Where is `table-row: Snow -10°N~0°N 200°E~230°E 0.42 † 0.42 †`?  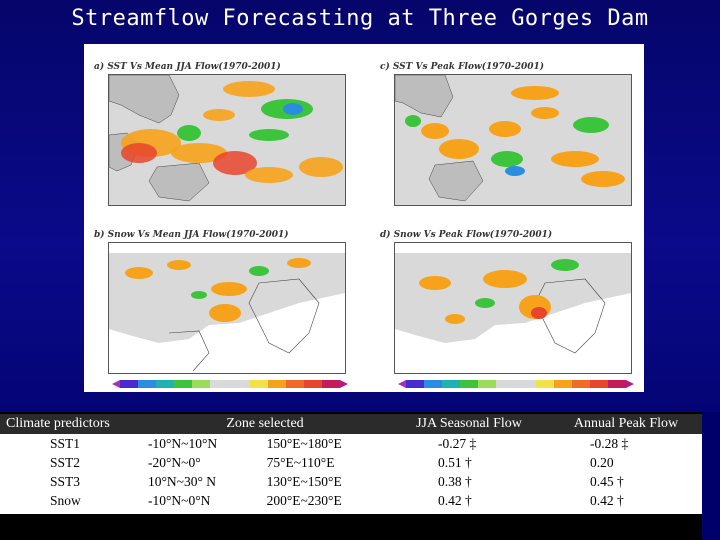
table-row: Snow -10°N~0°N 200°E~230°E 0.42 † 0.42 † is located at coordinates (351, 500).